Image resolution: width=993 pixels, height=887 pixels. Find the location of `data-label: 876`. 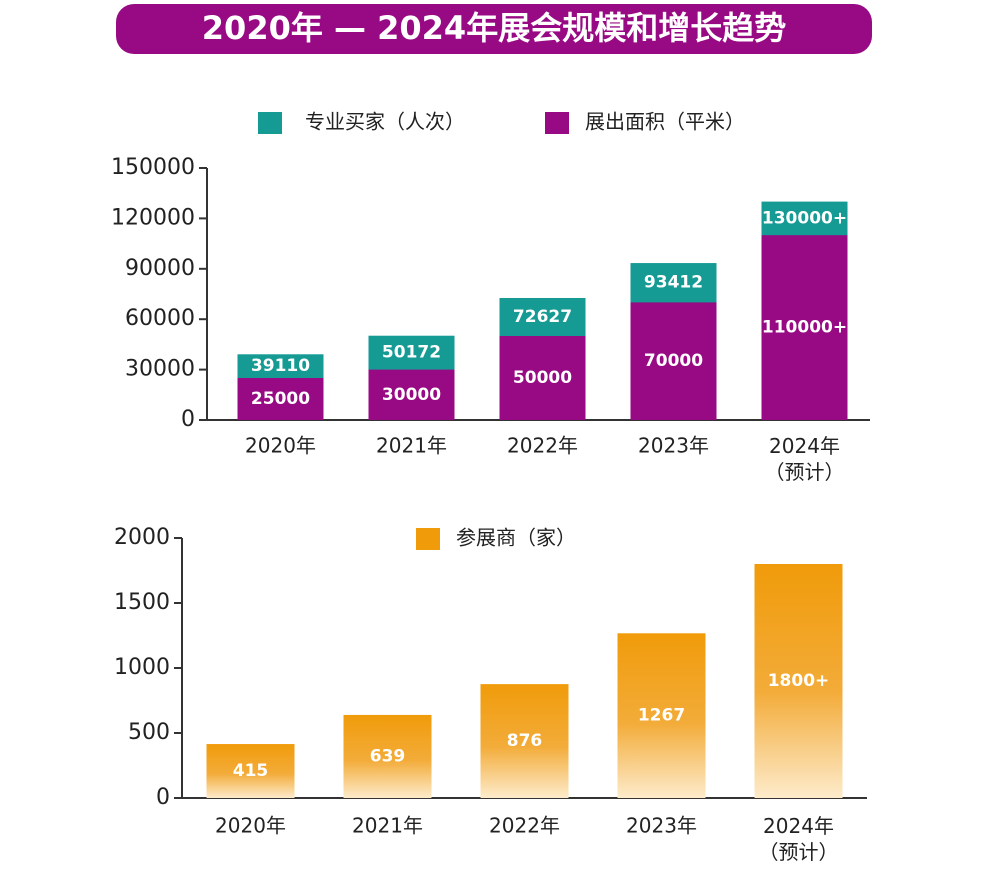

data-label: 876 is located at coordinates (525, 741).